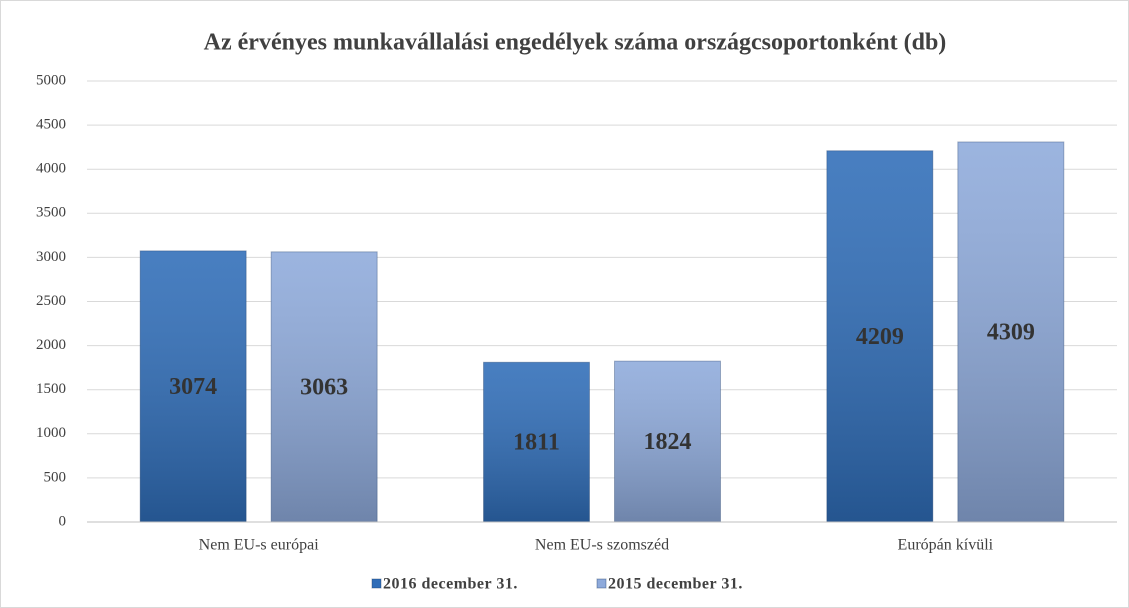 The image size is (1129, 608). Describe the element at coordinates (946, 545) in the screenshot. I see `x-tick-label: Európán kívüli` at that location.